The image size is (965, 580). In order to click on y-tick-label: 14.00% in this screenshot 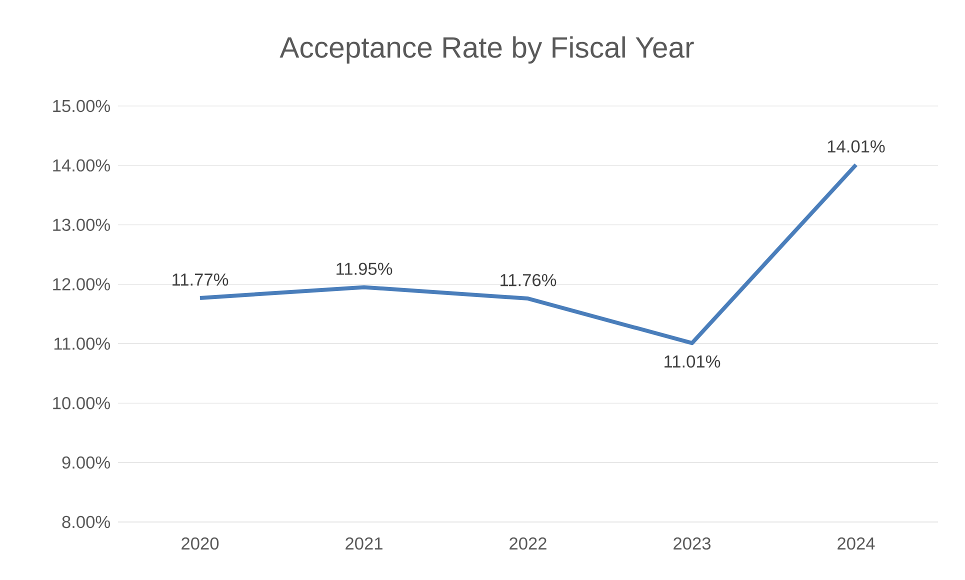, I will do `click(81, 165)`.